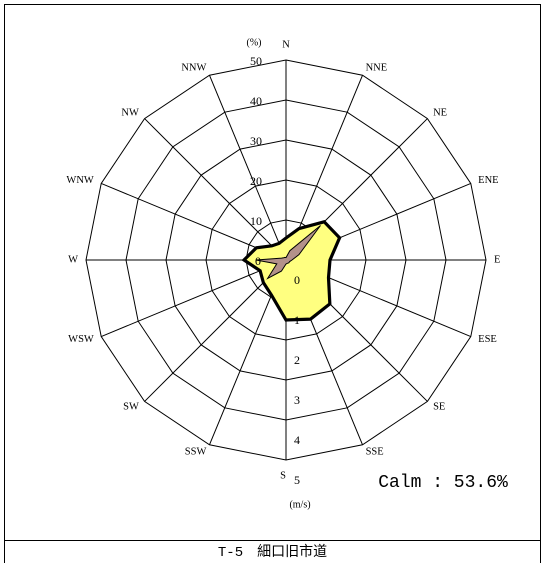 The height and width of the screenshot is (563, 544). I want to click on chart-caption: T-5 細口旧市道, so click(272, 553).